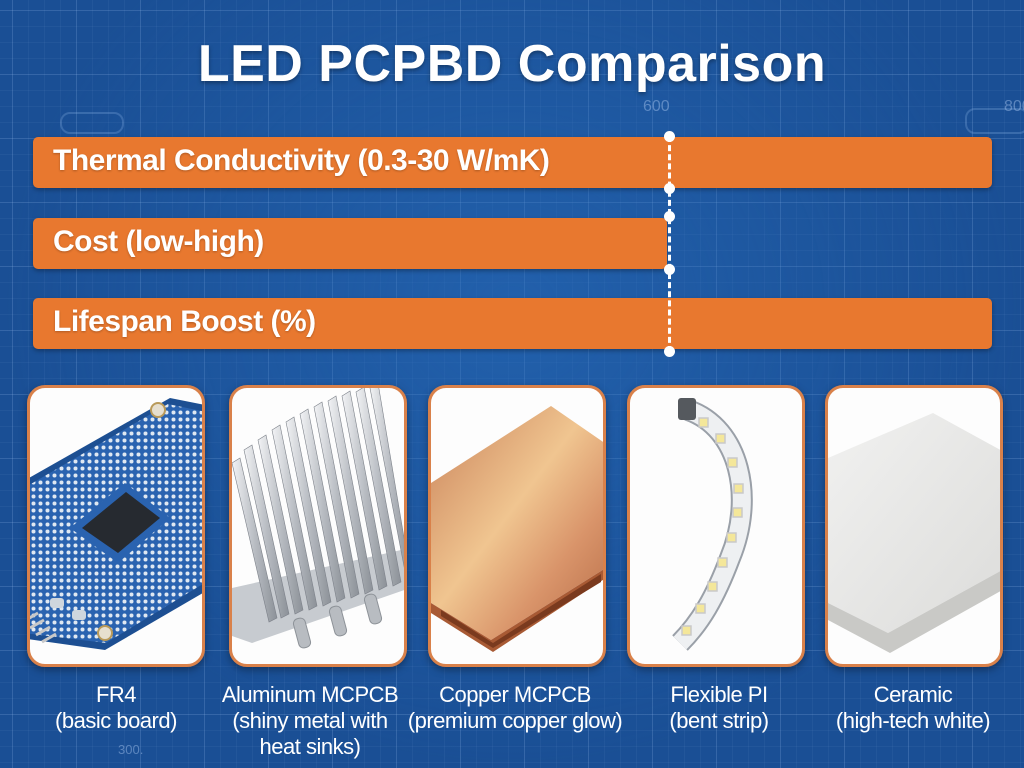 The width and height of the screenshot is (1024, 768). Describe the element at coordinates (719, 694) in the screenshot. I see `item-name: Flexible PI` at that location.